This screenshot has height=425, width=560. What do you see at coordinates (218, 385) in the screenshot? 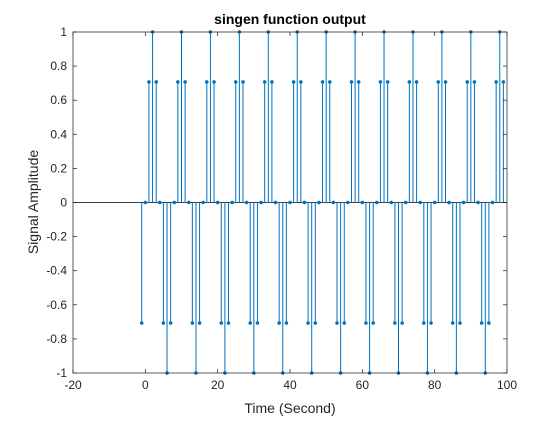
I see `x-tick-label: 20` at bounding box center [218, 385].